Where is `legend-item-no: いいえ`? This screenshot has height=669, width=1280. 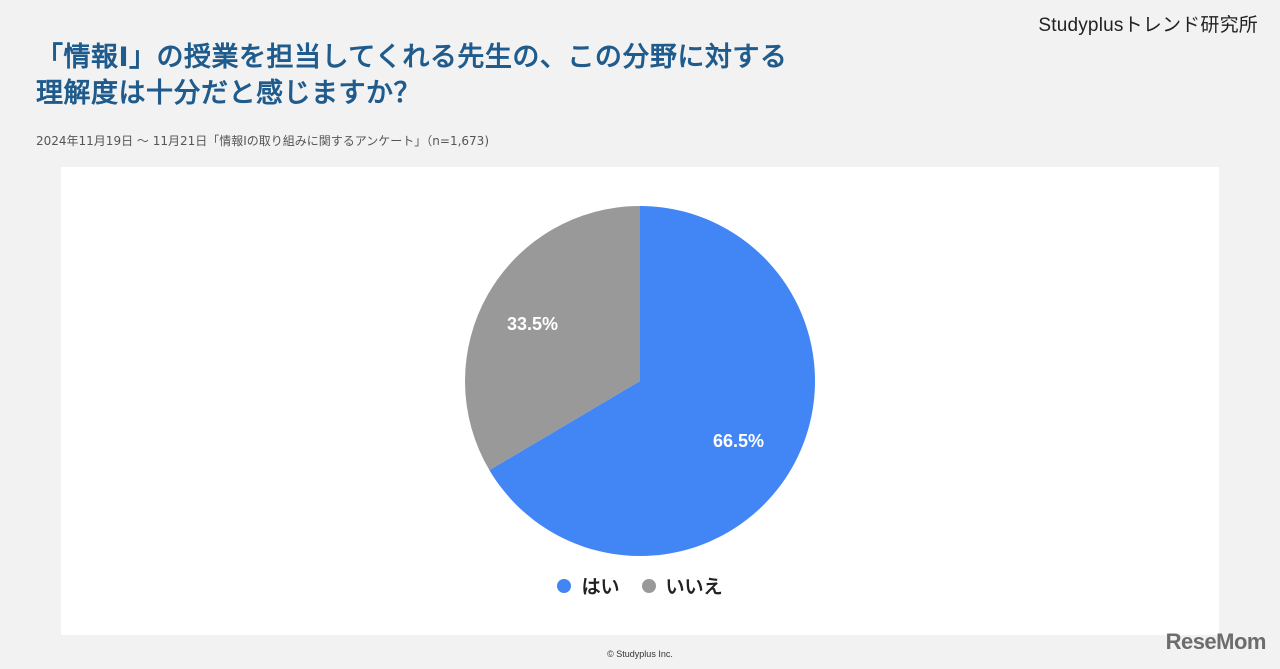
legend-item-no: いいえ is located at coordinates (682, 585).